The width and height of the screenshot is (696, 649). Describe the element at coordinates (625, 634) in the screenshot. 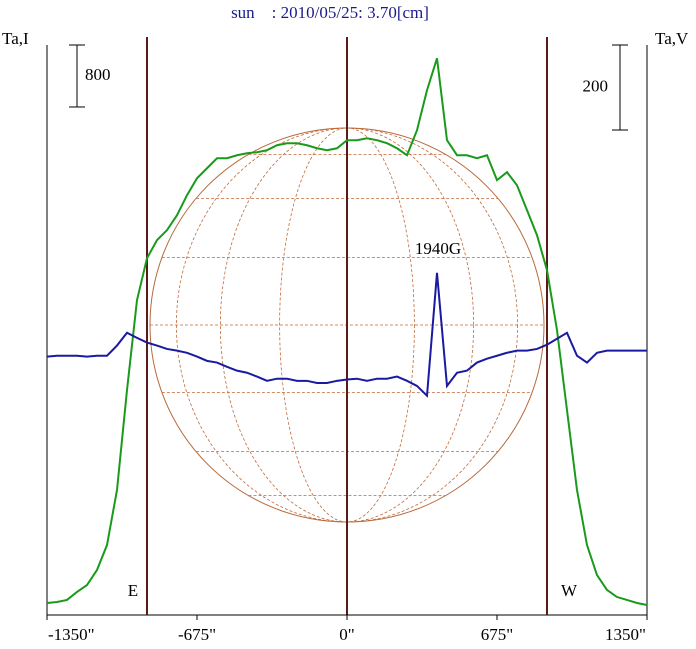

I see `x-tick-label: 1350"` at that location.